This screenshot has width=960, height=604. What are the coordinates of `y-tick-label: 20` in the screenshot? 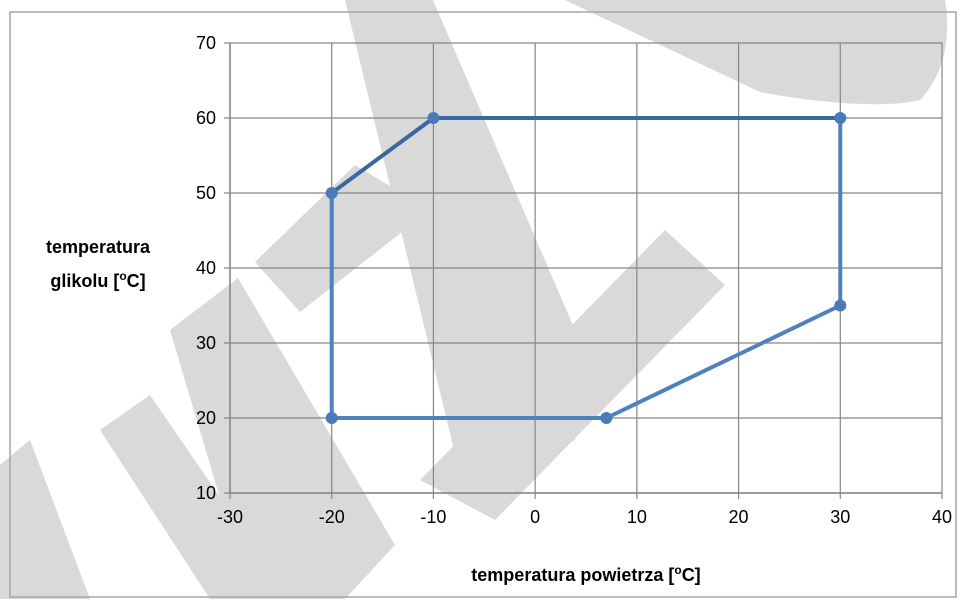 It's located at (206, 418).